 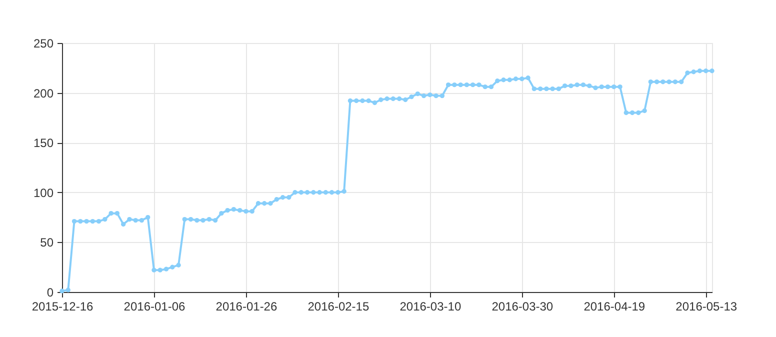 What do you see at coordinates (43, 43) in the screenshot?
I see `y-tick-label: 250` at bounding box center [43, 43].